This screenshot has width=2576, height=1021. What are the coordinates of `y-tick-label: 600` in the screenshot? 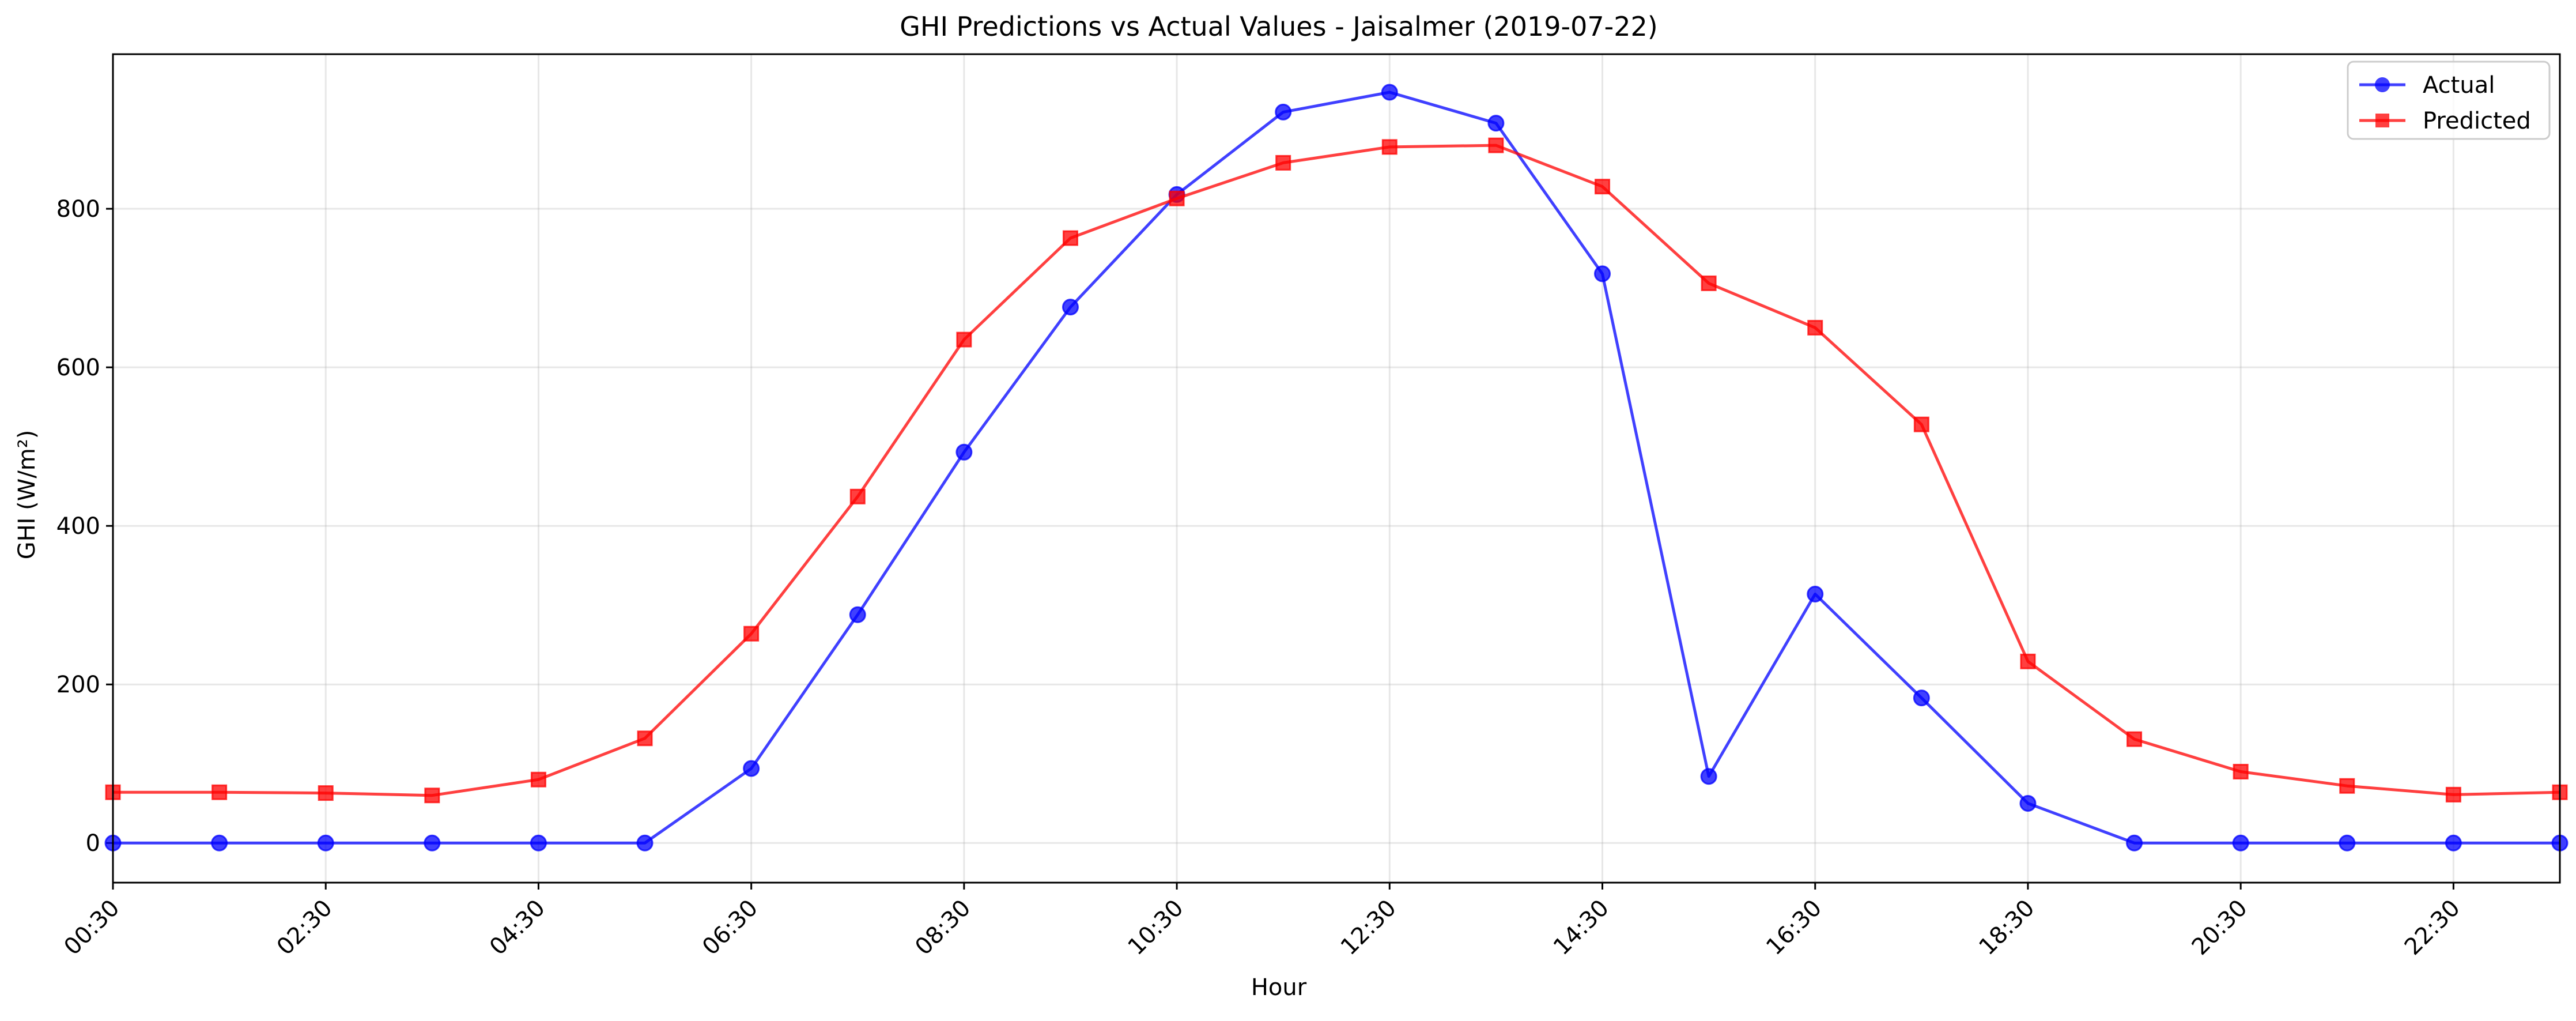 It's located at (78, 368).